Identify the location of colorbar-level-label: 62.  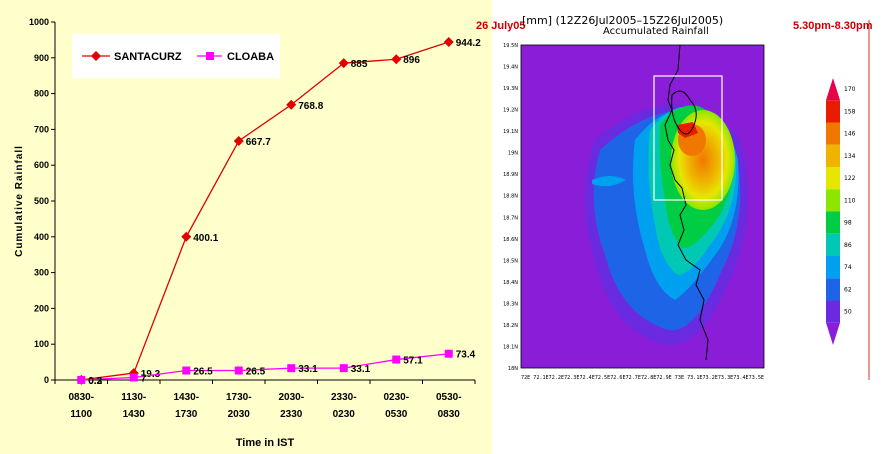
(848, 289).